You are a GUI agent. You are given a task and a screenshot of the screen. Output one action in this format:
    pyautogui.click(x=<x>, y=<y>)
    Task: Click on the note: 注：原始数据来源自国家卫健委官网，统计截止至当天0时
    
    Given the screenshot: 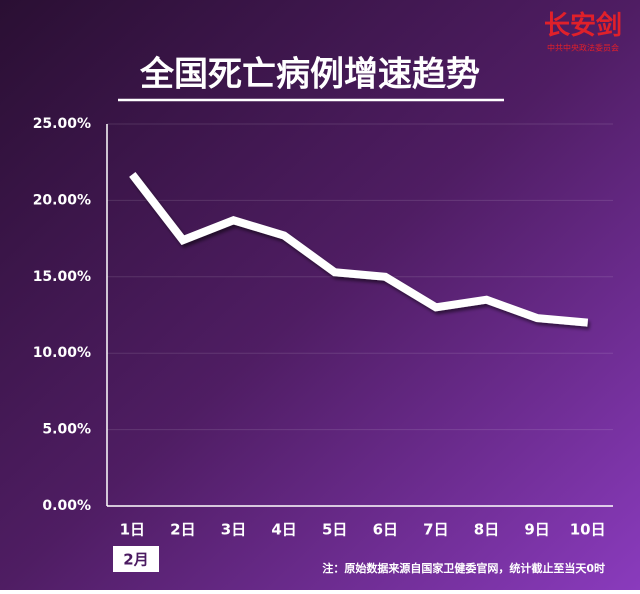 What is the action you would take?
    pyautogui.click(x=463, y=568)
    